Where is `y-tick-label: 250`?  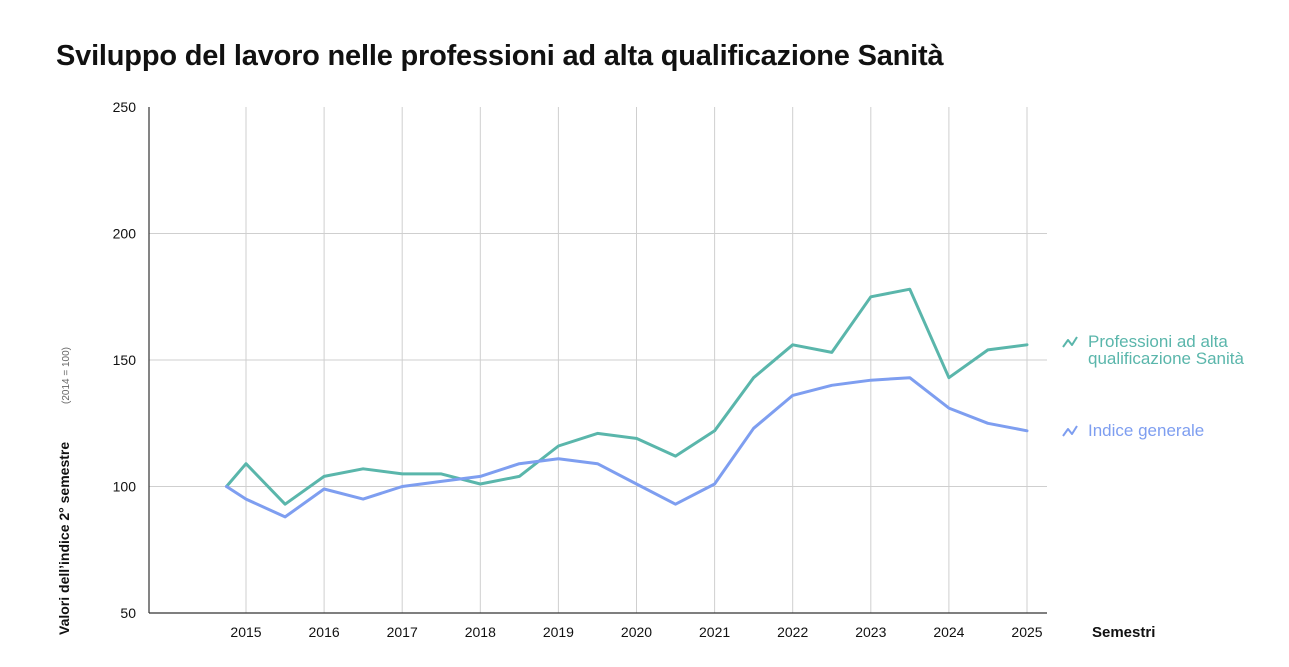 y-tick-label: 250 is located at coordinates (125, 107).